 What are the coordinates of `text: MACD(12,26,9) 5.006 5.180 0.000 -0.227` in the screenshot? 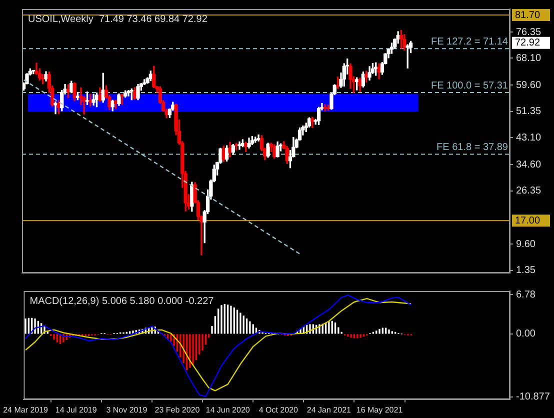 It's located at (122, 301).